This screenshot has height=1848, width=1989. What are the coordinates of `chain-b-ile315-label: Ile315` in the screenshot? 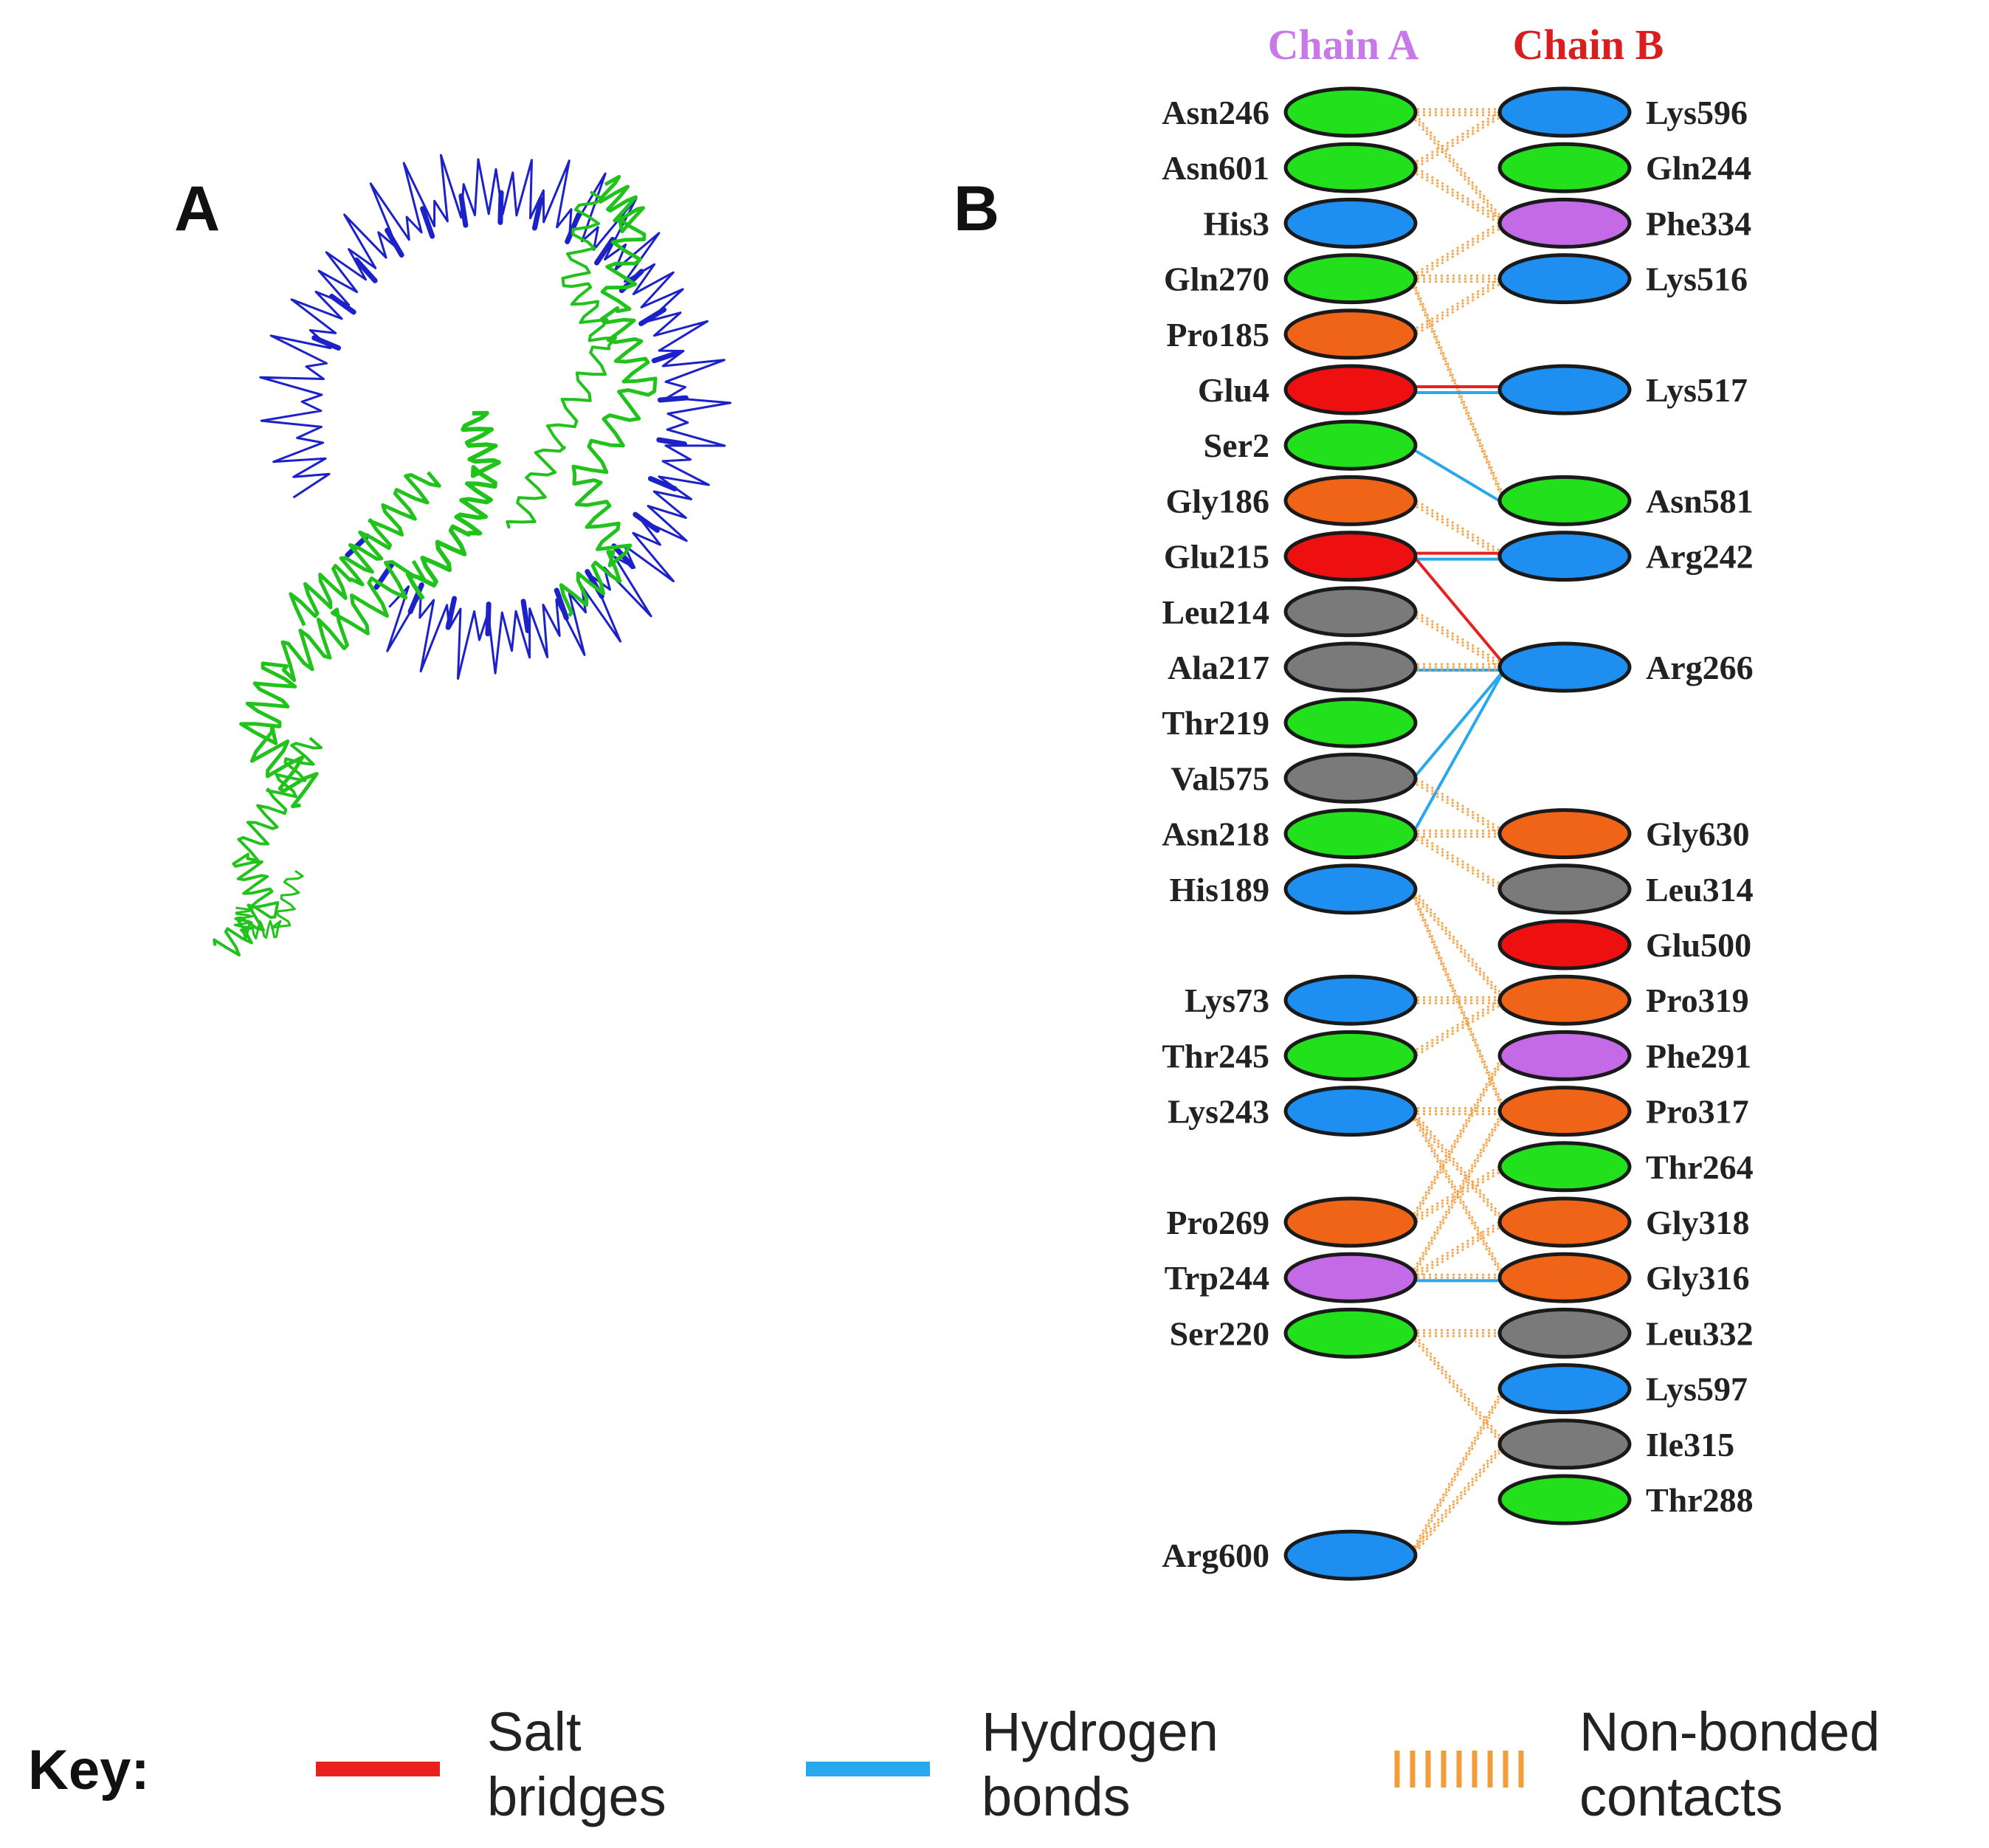 It's located at (1690, 1444).